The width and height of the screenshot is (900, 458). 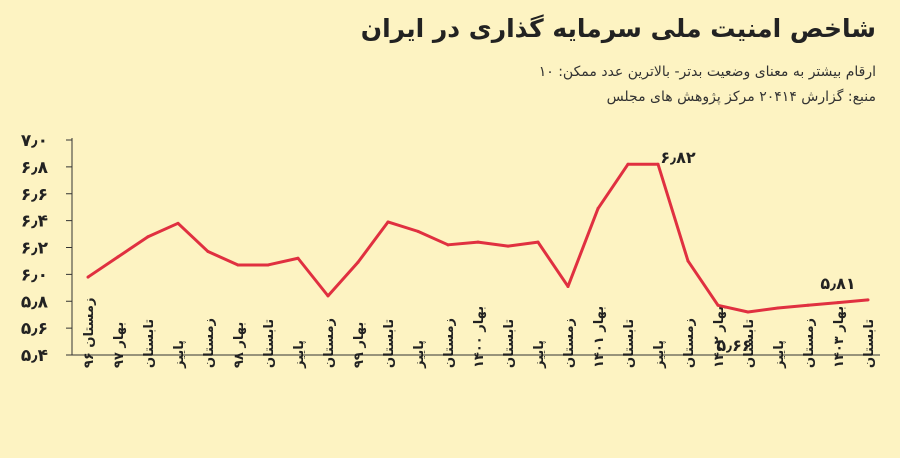 I want to click on x-tick-label: بهار ۹۷, so click(x=119, y=345).